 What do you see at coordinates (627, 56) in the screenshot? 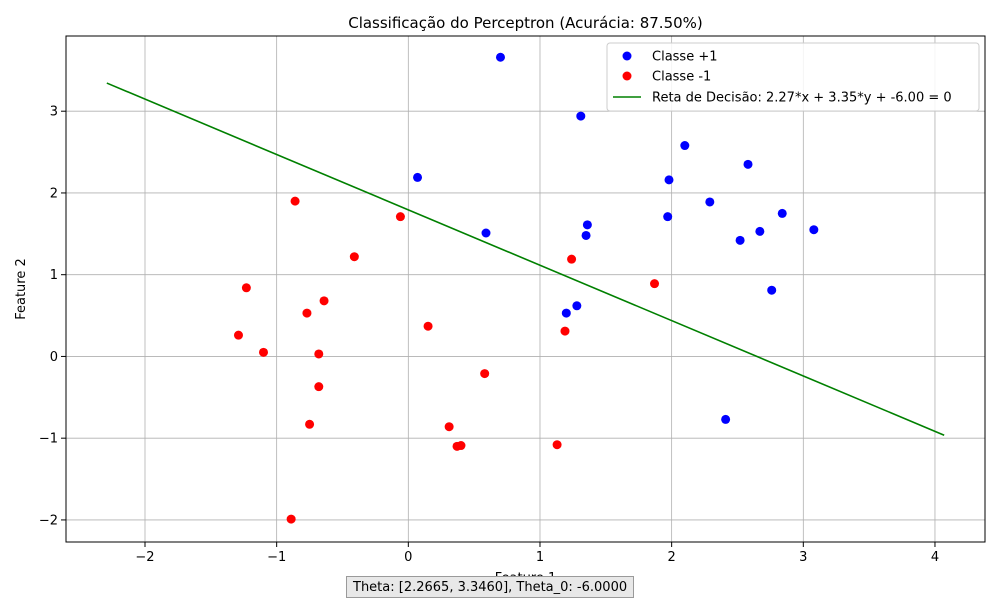
I see `legend-marker-classe-pos` at bounding box center [627, 56].